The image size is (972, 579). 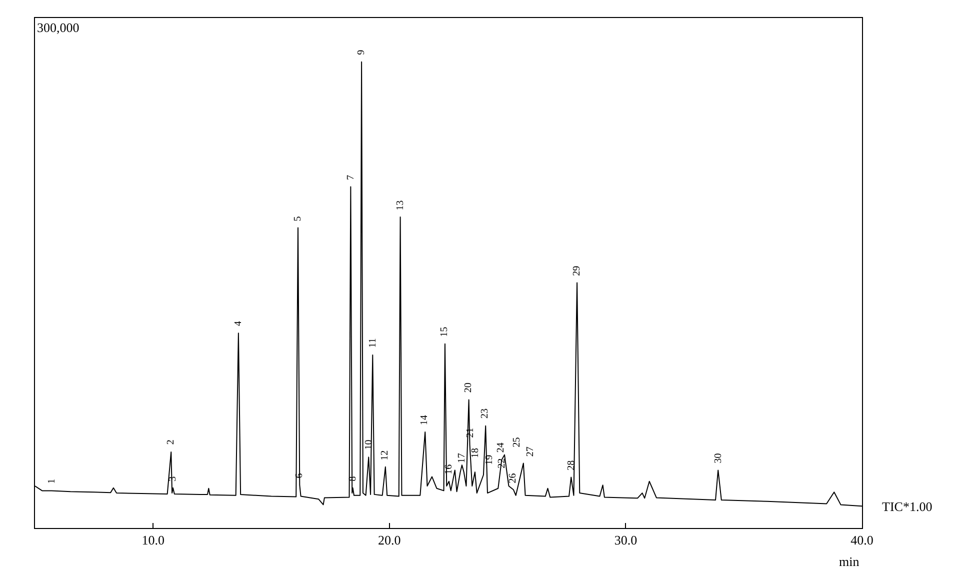 I want to click on annotation: 18, so click(x=475, y=453).